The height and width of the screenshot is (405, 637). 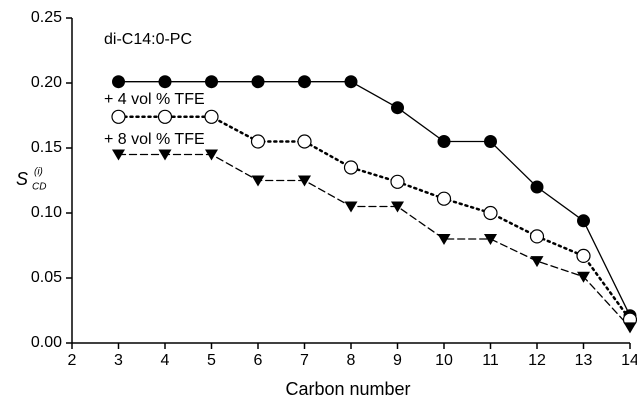 What do you see at coordinates (154, 99) in the screenshot?
I see `series-label: + 4 vol % TFE` at bounding box center [154, 99].